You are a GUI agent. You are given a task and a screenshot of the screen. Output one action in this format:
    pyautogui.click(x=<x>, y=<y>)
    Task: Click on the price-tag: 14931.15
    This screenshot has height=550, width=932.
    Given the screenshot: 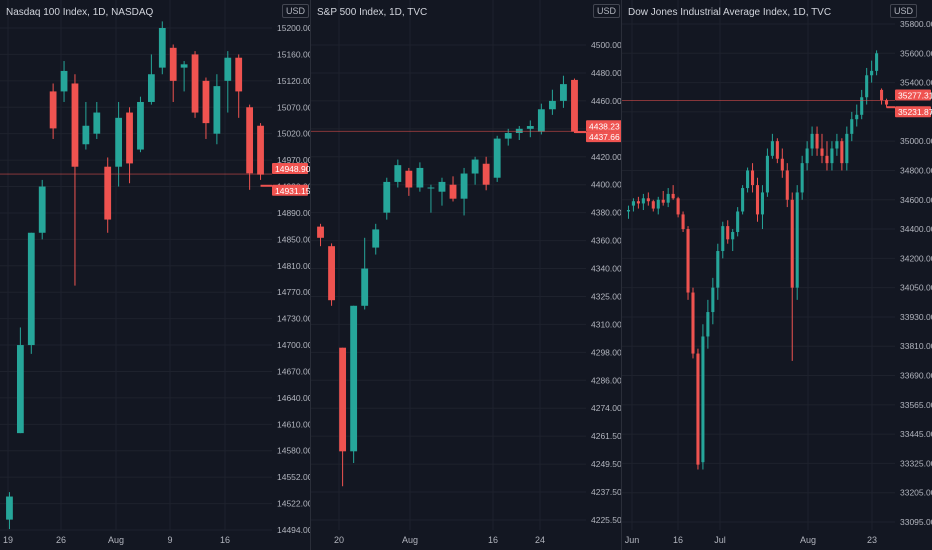 What is the action you would take?
    pyautogui.click(x=291, y=190)
    